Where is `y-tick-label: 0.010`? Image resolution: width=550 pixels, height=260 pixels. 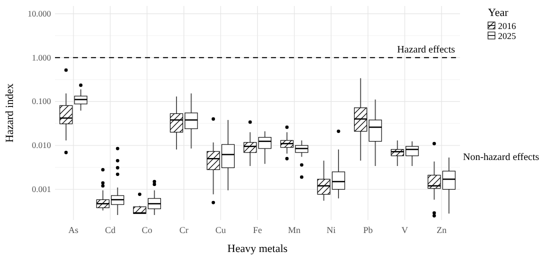 y-tick-label: 0.010 is located at coordinates (41, 145).